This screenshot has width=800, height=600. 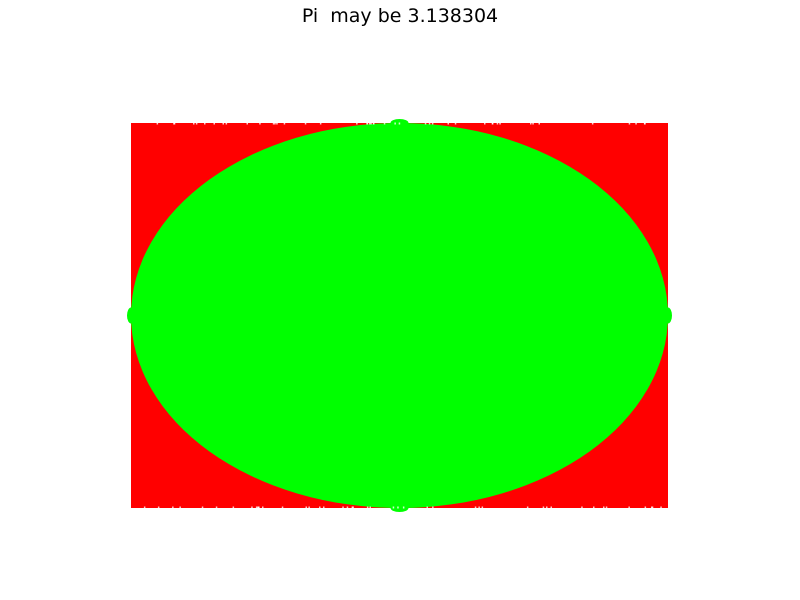 I want to click on chart-title: Pi may be 3.138304, so click(x=400, y=16).